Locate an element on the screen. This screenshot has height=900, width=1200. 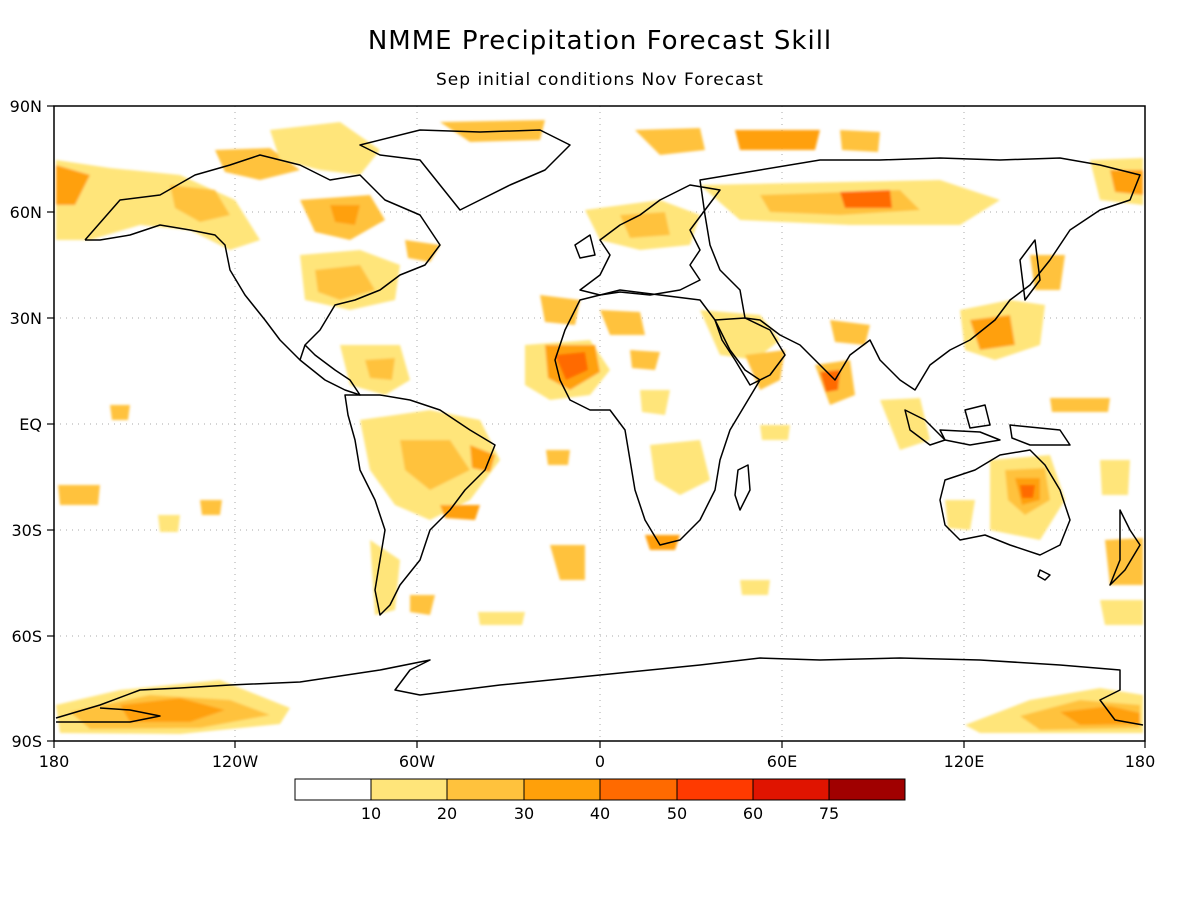
lat-label: 90S is located at coordinates (26, 741).